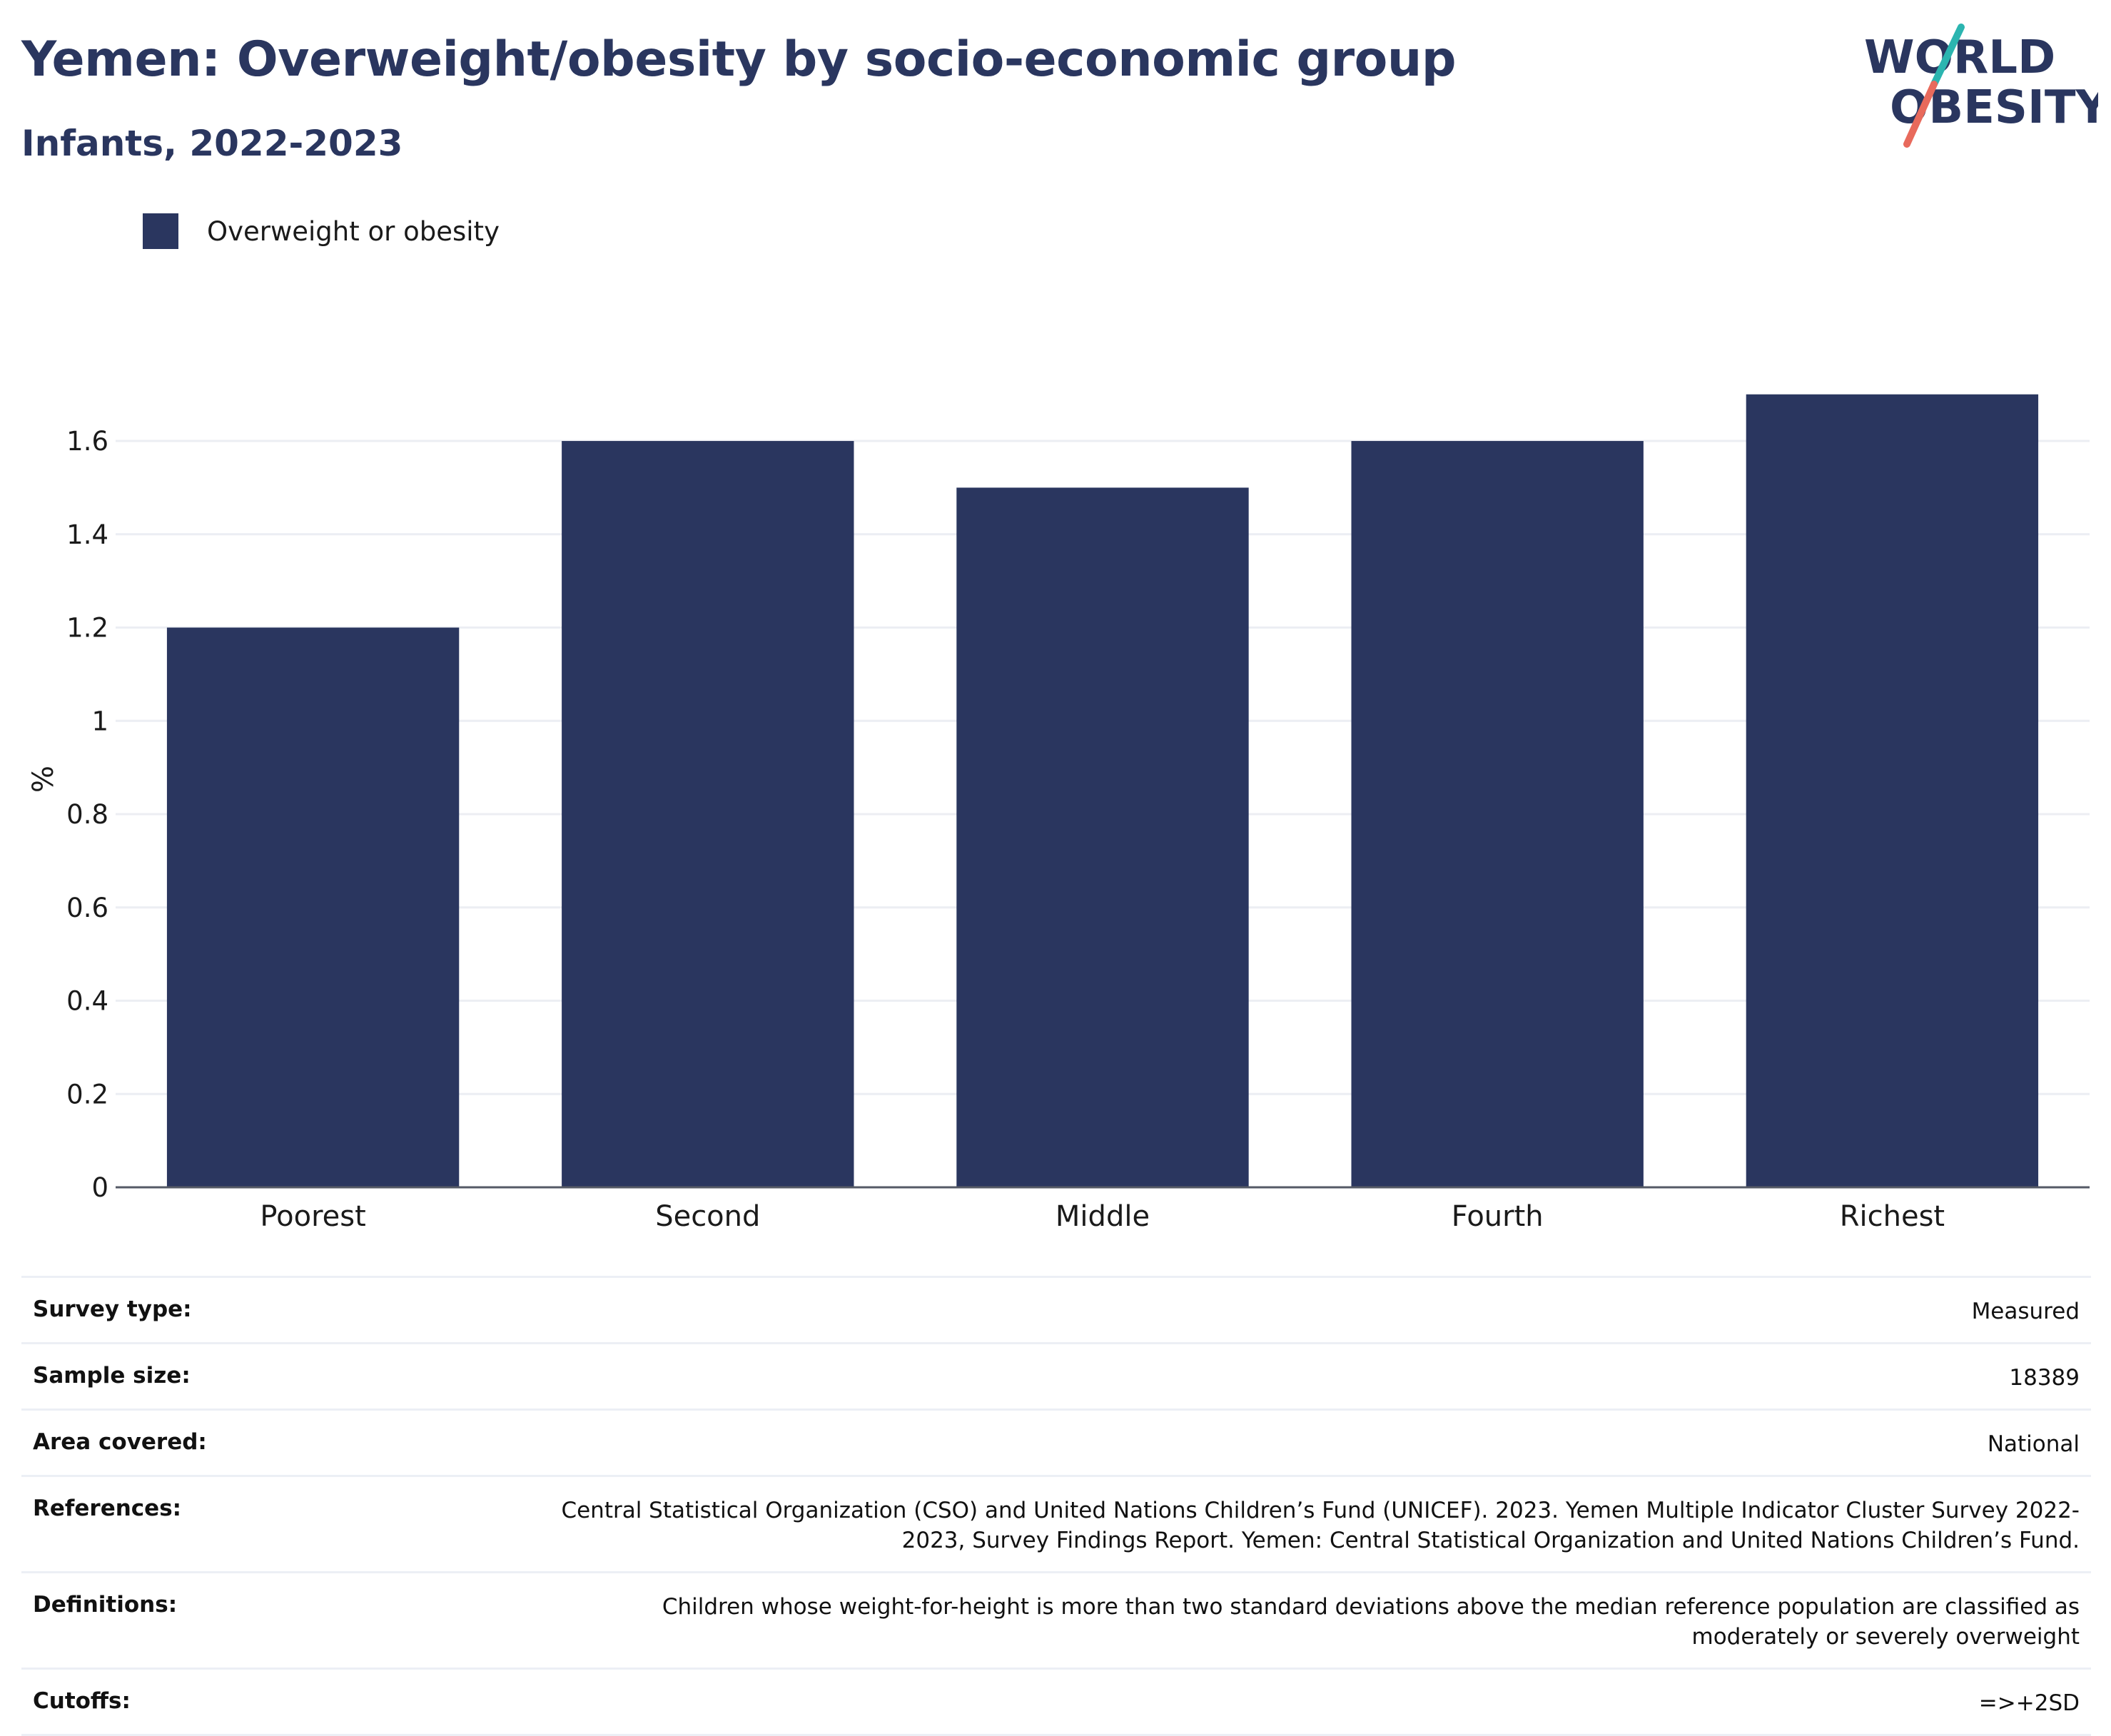  Describe the element at coordinates (87, 534) in the screenshot. I see `y-tick-label: 1.4` at that location.